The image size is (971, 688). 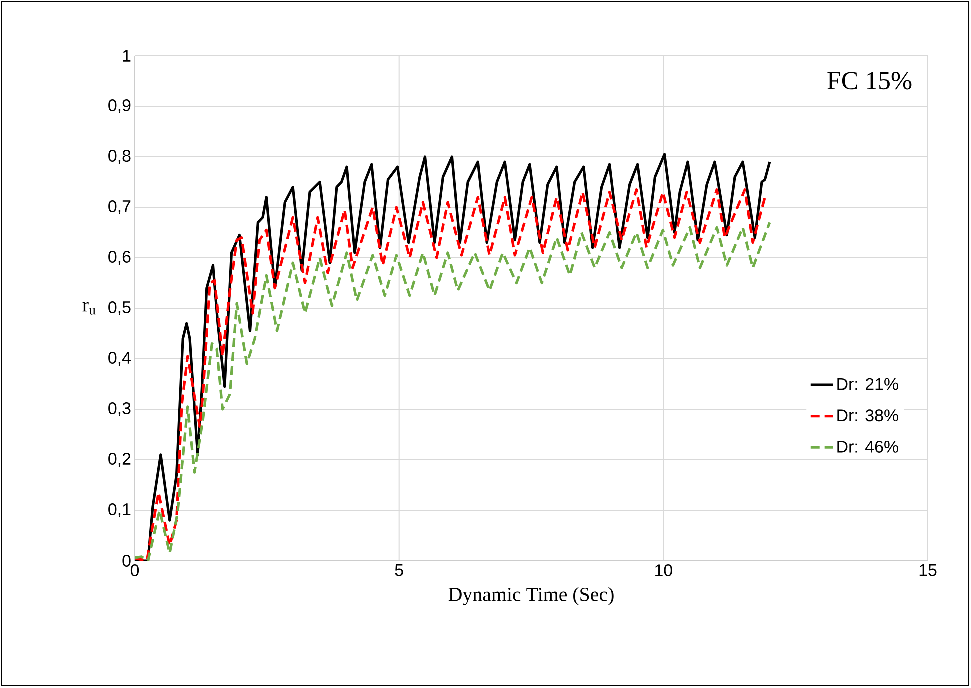 What do you see at coordinates (119, 460) in the screenshot?
I see `y-tick-label: 0,2` at bounding box center [119, 460].